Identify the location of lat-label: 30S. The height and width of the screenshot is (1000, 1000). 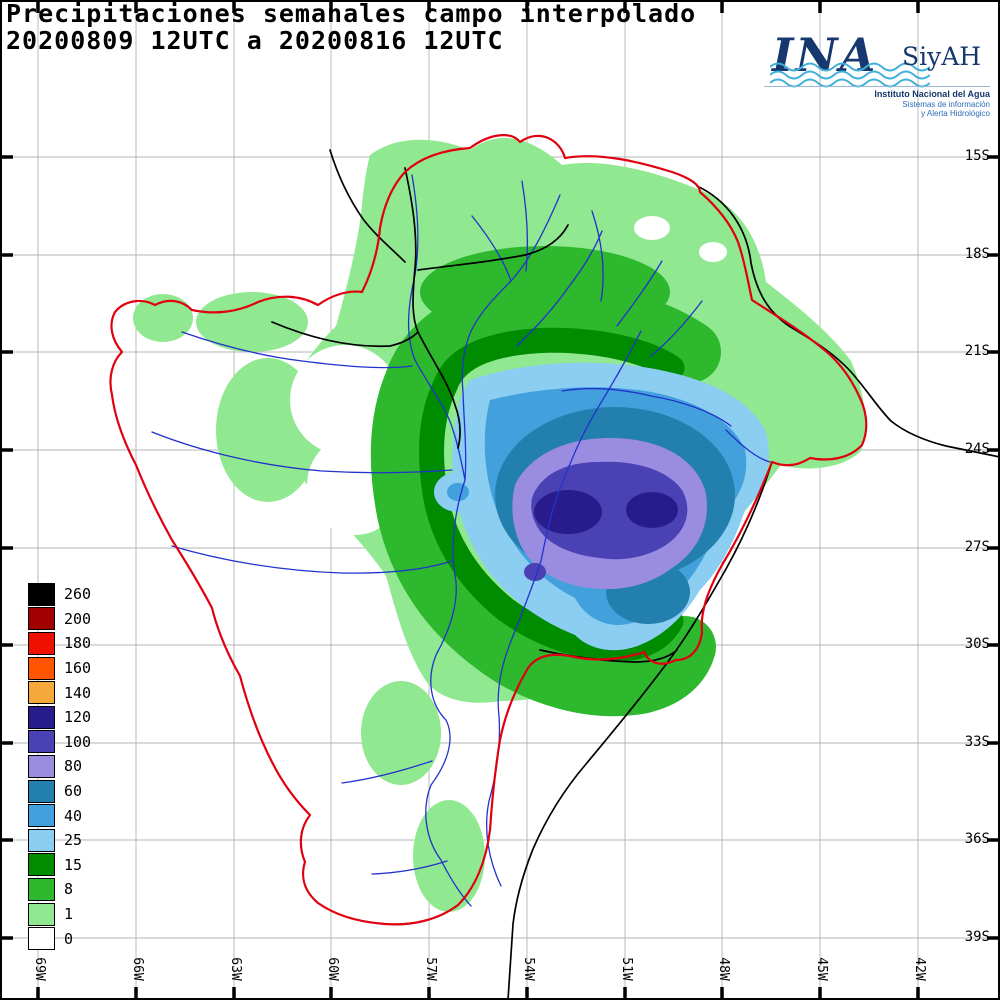
(977, 644).